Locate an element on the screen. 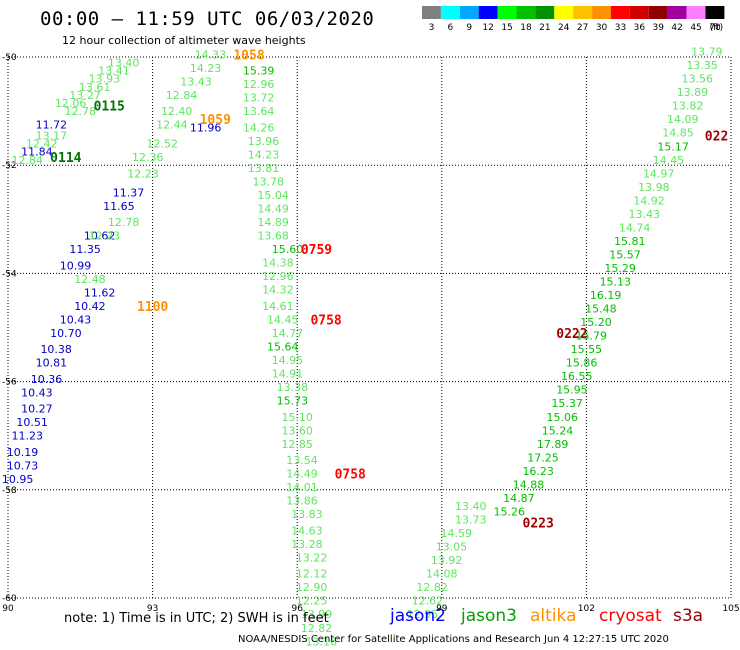 This screenshot has height=650, width=740. swh-value: 13.28 is located at coordinates (307, 544).